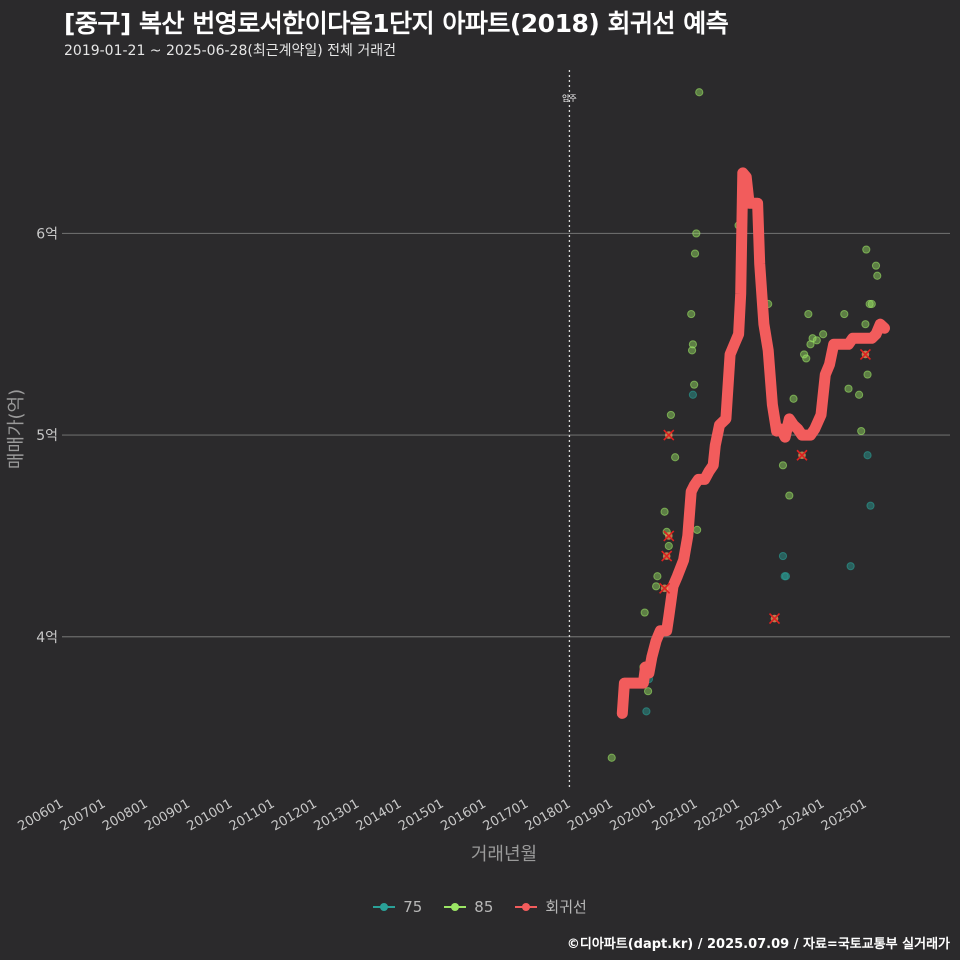 Image resolution: width=960 pixels, height=960 pixels. Describe the element at coordinates (230, 51) in the screenshot. I see `chart-subtitle: 2019-01-21 ~ 2025-06-28(최근계약일) 전체 거래건` at that location.